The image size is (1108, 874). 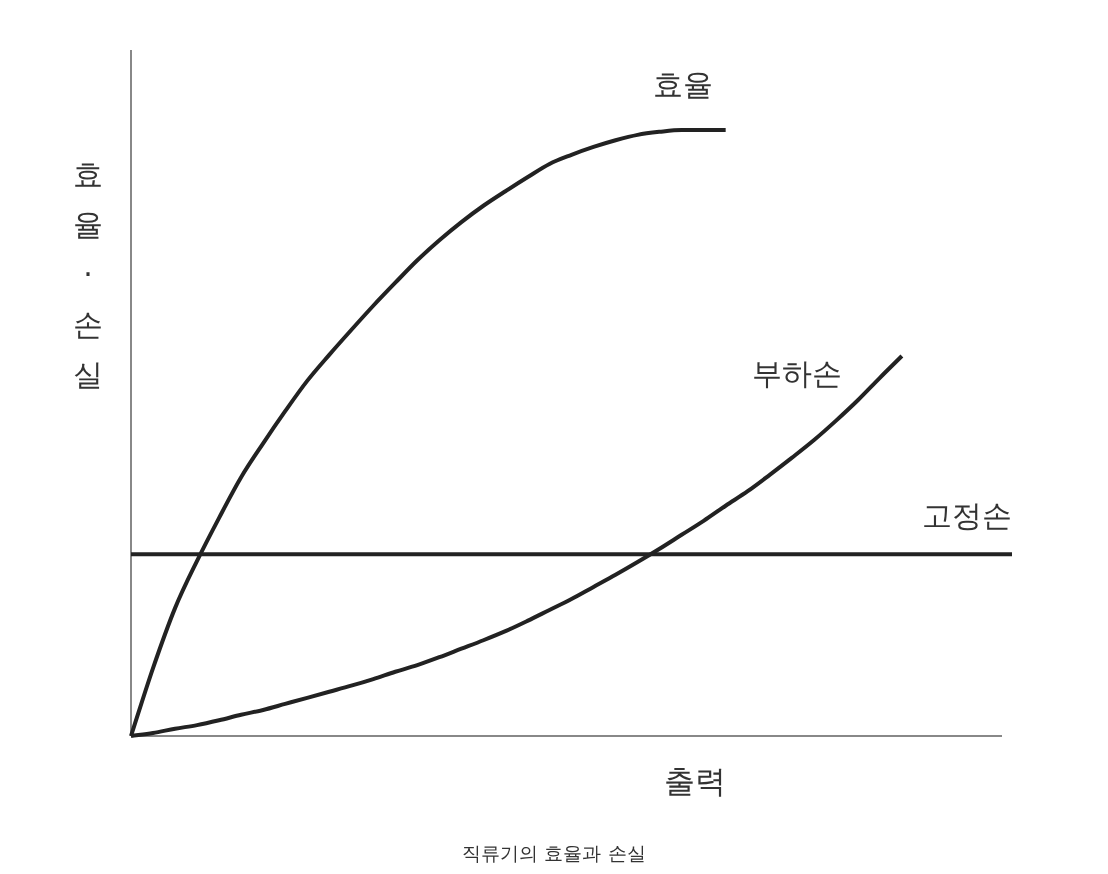 I want to click on x-axis-title: 출력, so click(x=695, y=781).